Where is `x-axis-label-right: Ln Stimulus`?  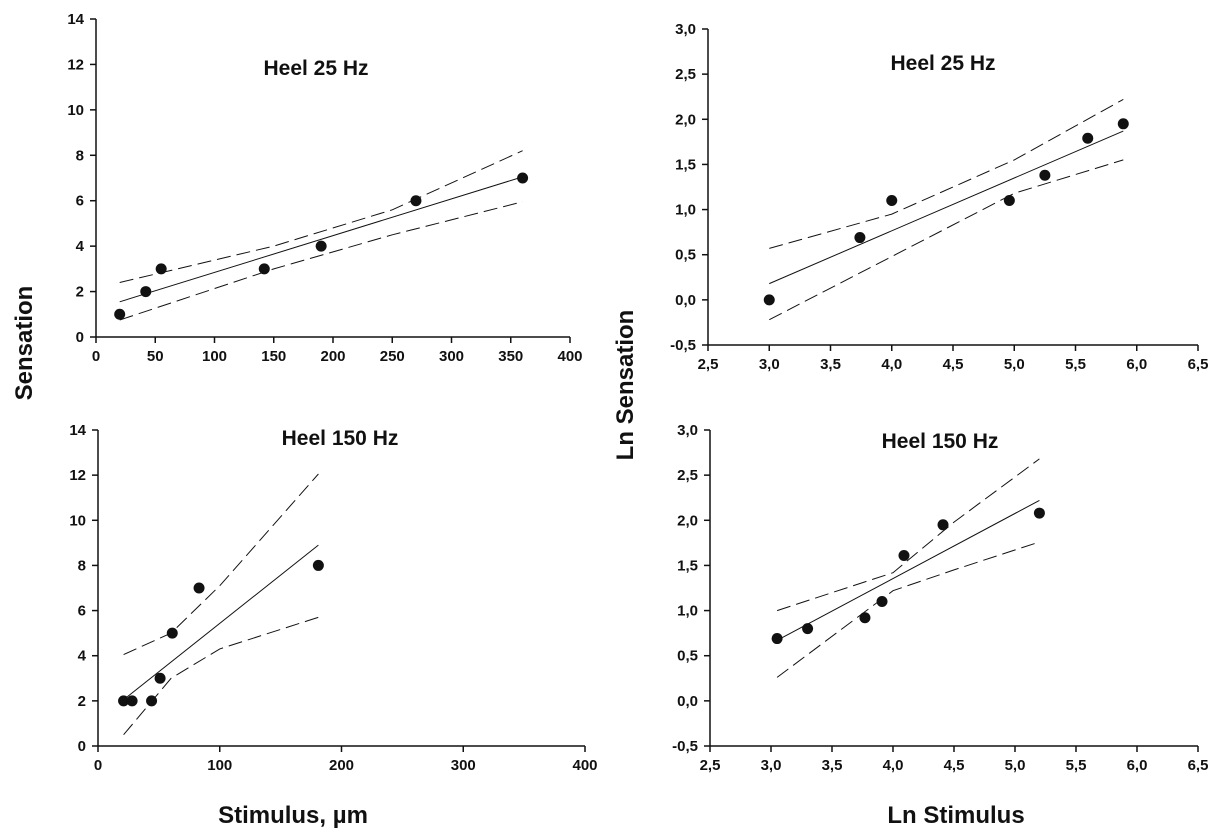 x-axis-label-right: Ln Stimulus is located at coordinates (955, 815).